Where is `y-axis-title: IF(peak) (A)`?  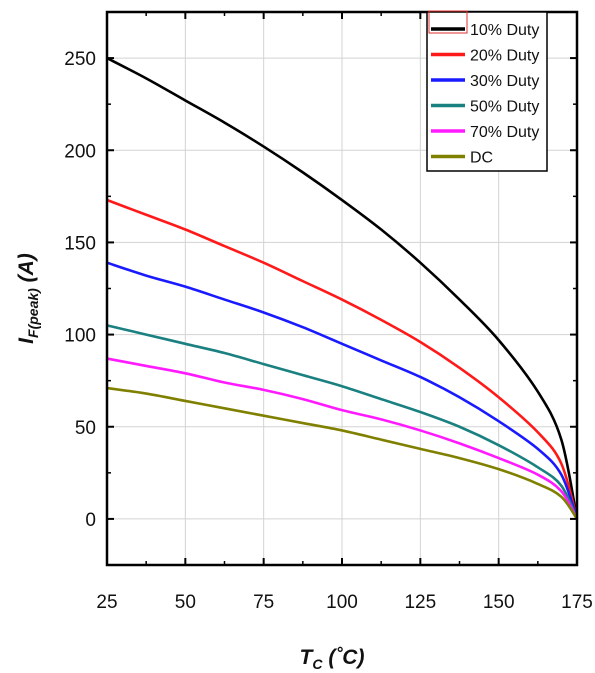
y-axis-title: IF(peak) (A) is located at coordinates (28, 298).